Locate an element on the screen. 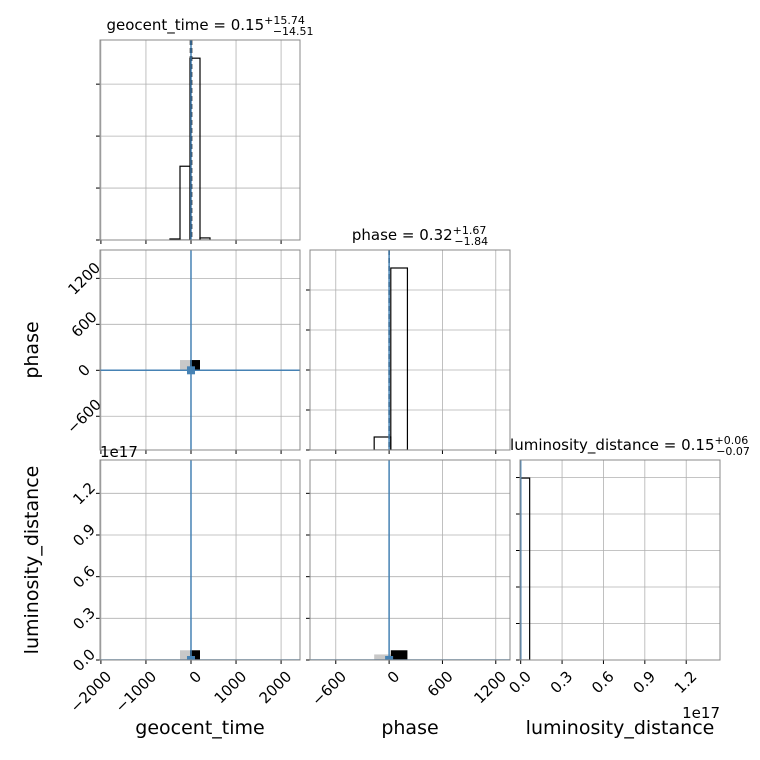 The width and height of the screenshot is (760, 760). x-tick-label: −600 is located at coordinates (329, 689).